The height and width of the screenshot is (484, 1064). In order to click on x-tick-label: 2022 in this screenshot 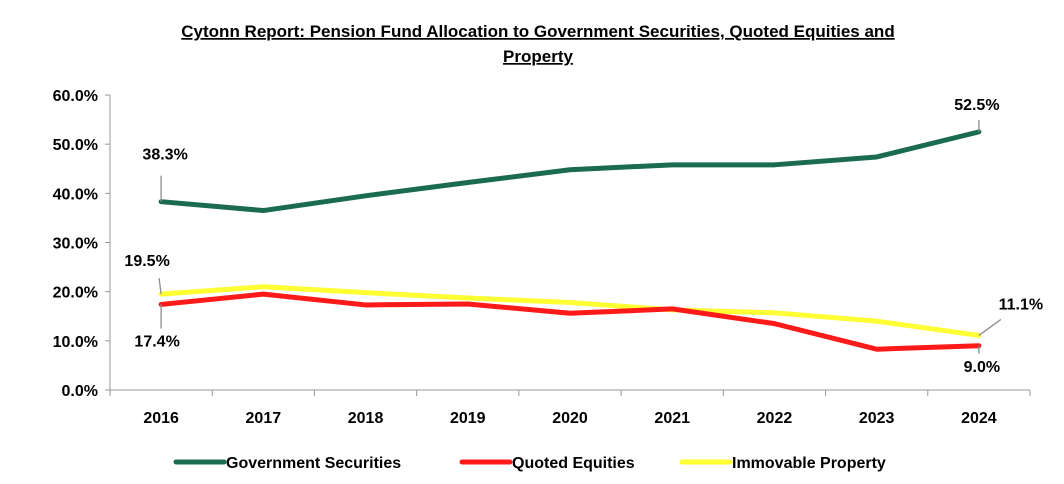, I will do `click(775, 418)`.